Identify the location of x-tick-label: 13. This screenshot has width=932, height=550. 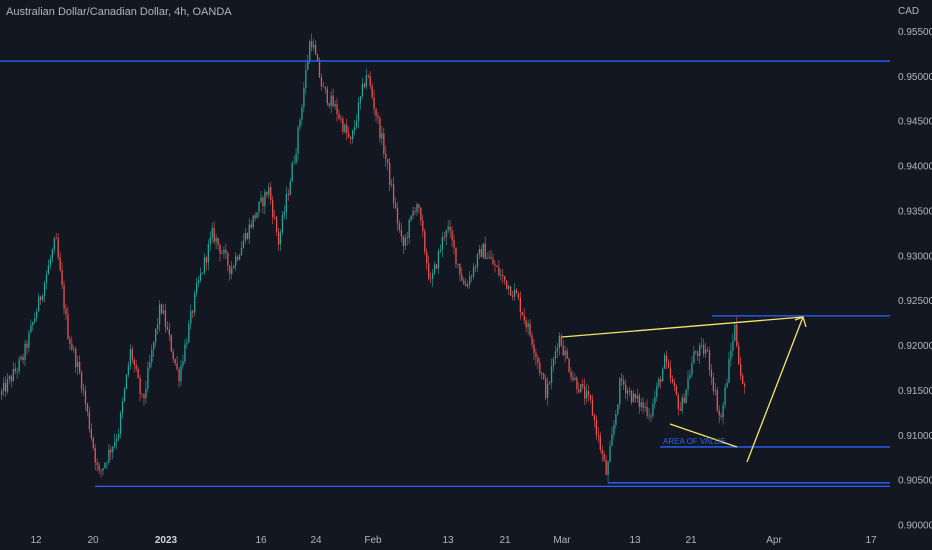
(448, 540).